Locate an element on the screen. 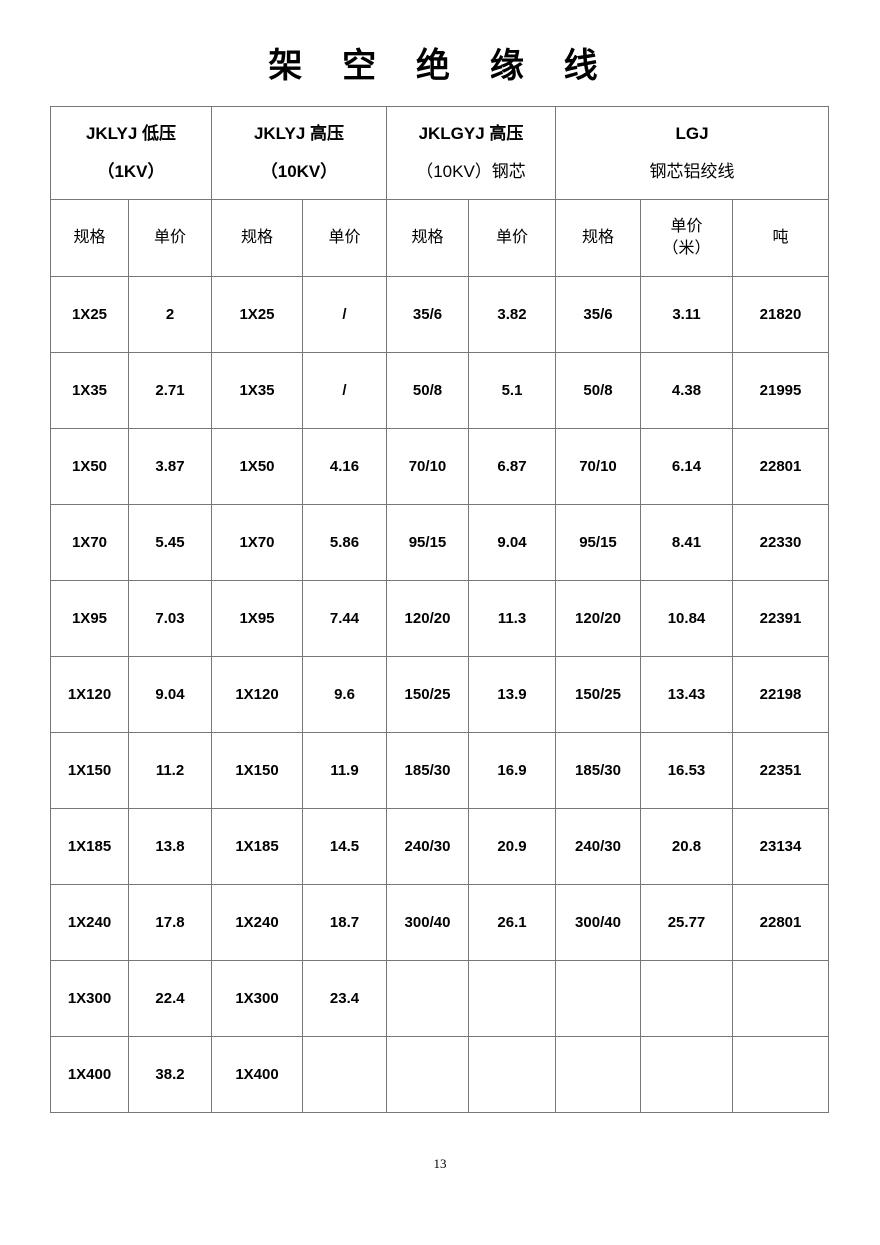 This screenshot has height=1245, width=880. page-title: 架 空 绝 缘 线 is located at coordinates (440, 66).